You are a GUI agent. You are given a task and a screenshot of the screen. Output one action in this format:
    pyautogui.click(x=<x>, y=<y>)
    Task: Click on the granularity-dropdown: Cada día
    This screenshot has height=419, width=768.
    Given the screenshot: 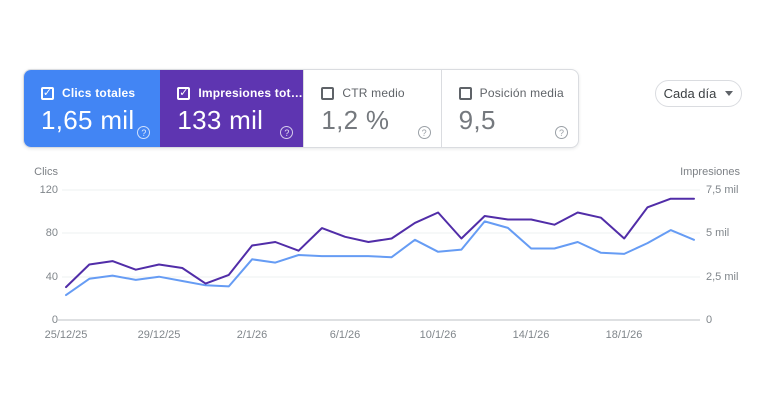 What is the action you would take?
    pyautogui.click(x=698, y=93)
    